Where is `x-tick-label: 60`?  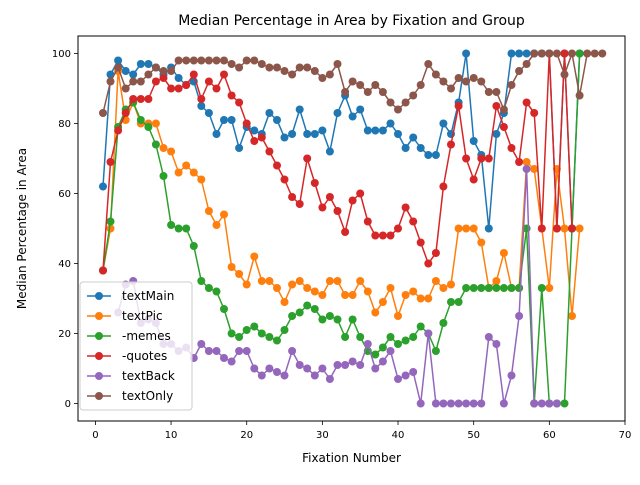 x-tick-label: 60 is located at coordinates (549, 435).